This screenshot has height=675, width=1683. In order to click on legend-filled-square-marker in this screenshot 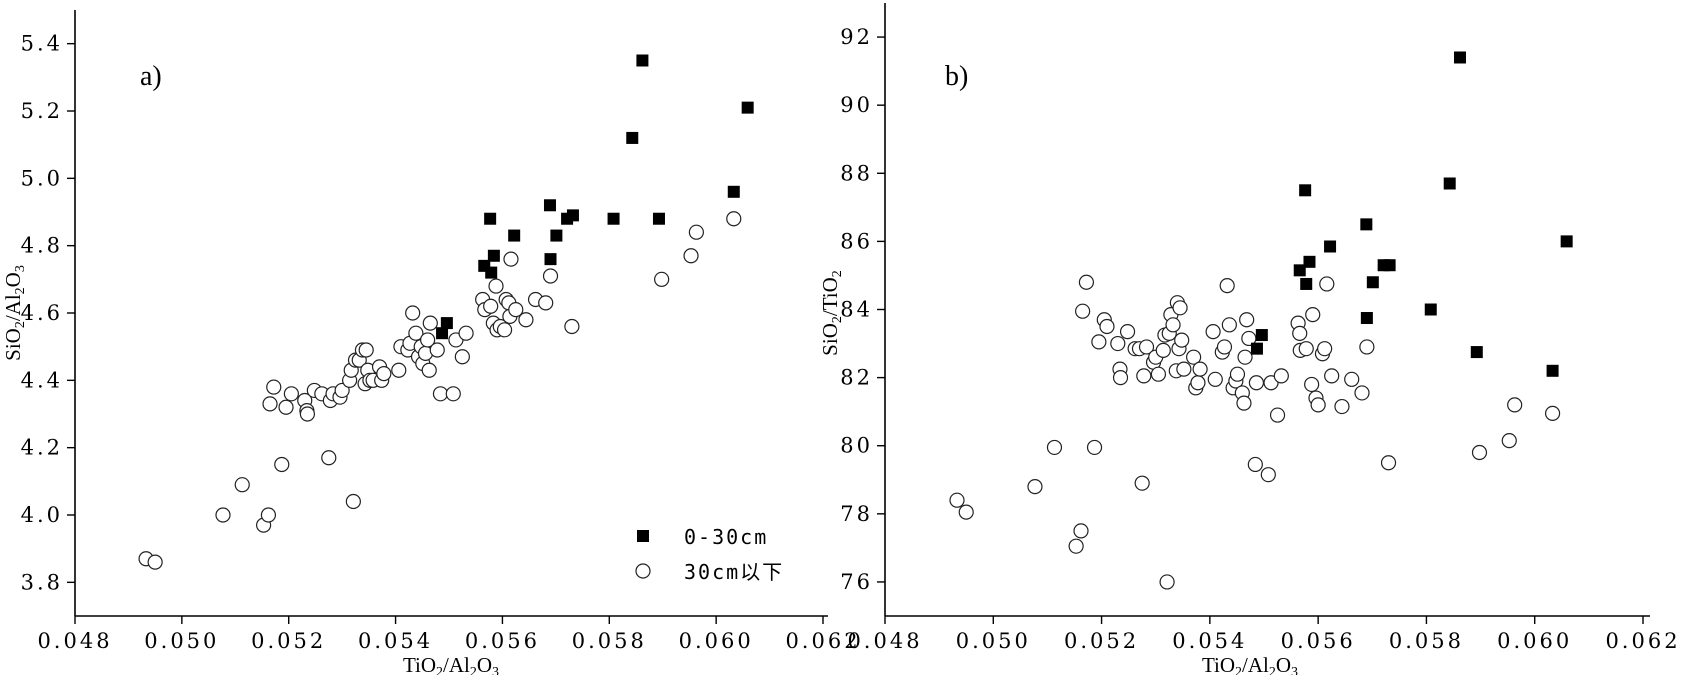, I will do `click(643, 536)`.